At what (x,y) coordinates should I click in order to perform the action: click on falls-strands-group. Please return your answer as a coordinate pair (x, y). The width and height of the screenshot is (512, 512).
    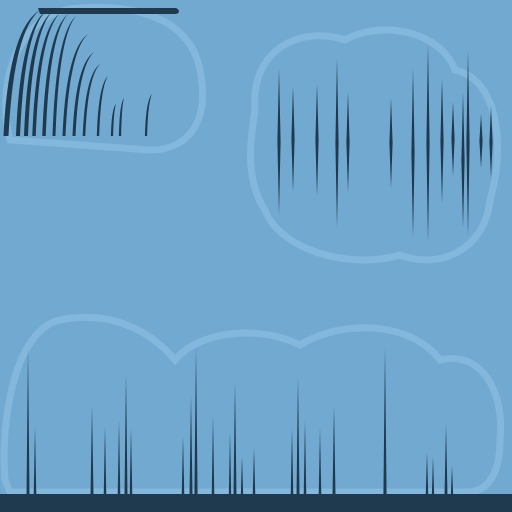
    Looking at the image, I should click on (91, 72).